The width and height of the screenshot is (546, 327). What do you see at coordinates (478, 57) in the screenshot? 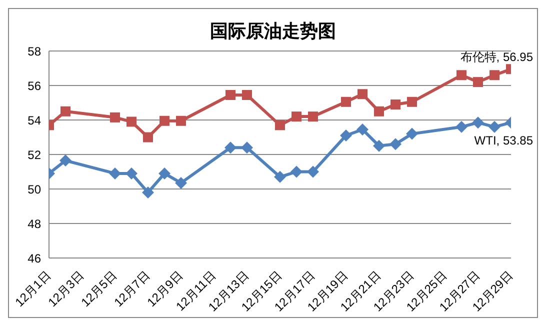
I see `series-label: 布伦特` at bounding box center [478, 57].